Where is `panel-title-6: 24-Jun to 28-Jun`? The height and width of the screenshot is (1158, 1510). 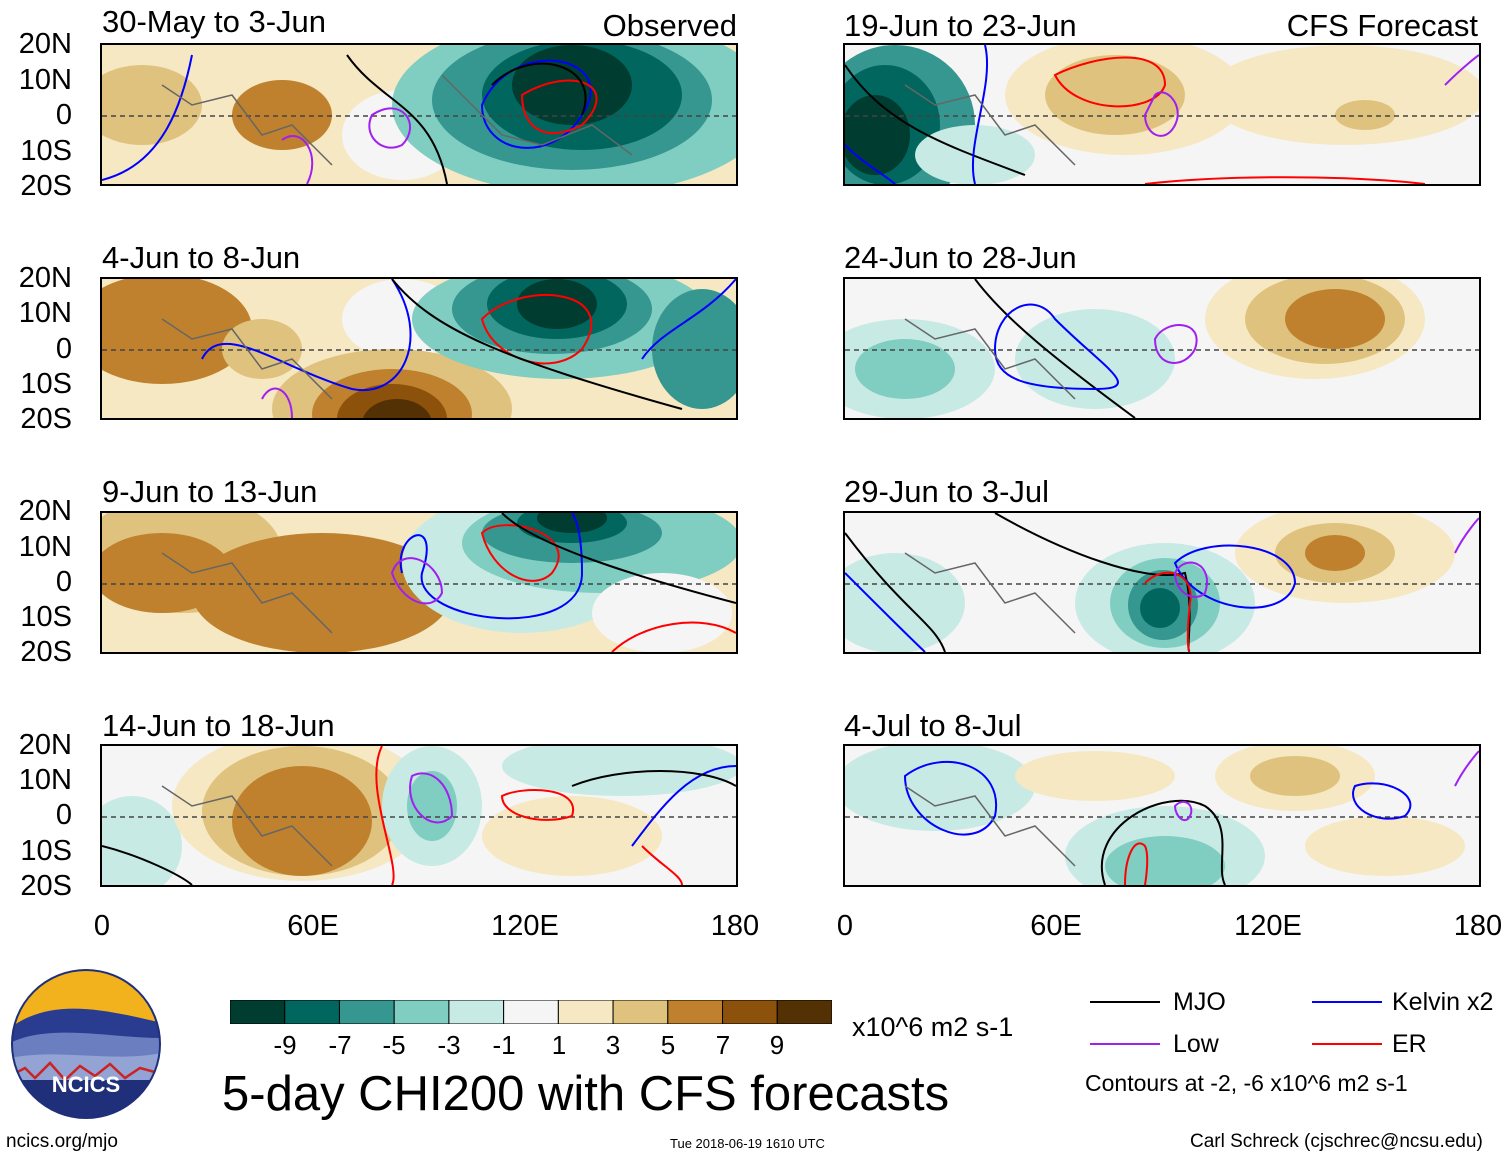 panel-title-6: 24-Jun to 28-Jun is located at coordinates (960, 257).